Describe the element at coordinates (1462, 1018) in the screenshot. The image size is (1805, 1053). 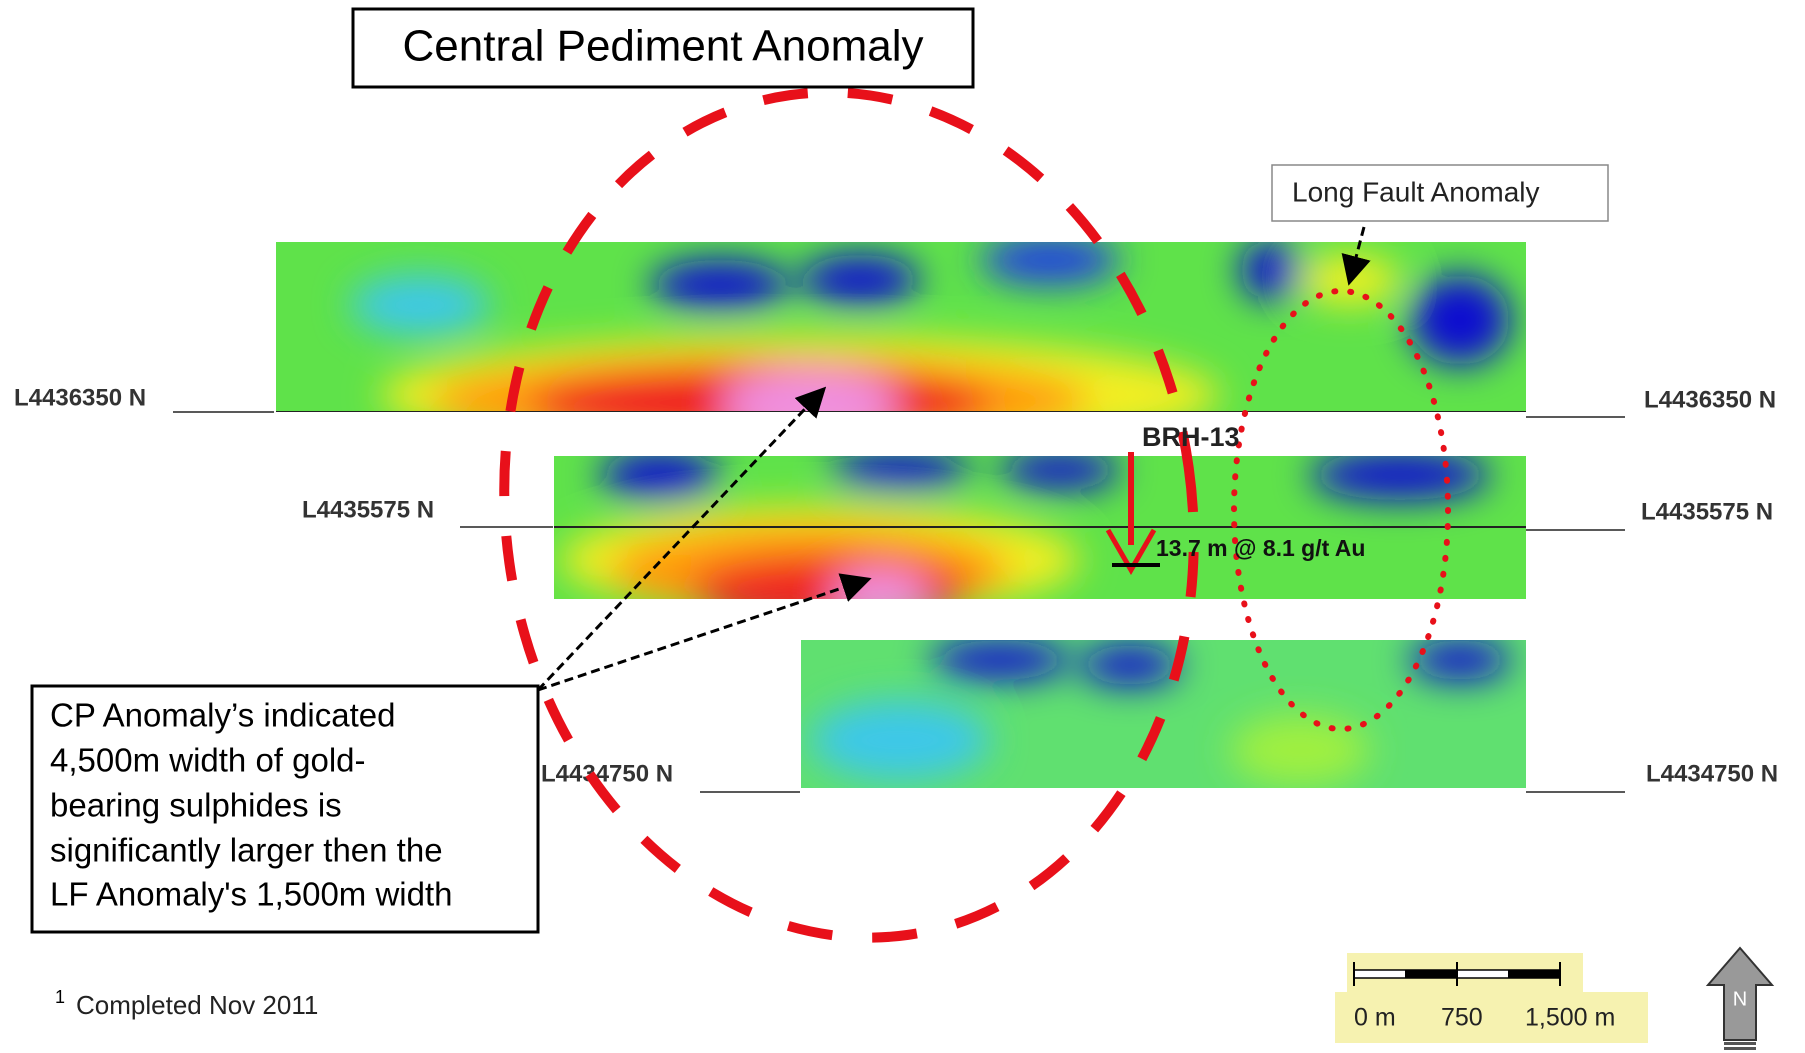
I see `scale-label: 750` at that location.